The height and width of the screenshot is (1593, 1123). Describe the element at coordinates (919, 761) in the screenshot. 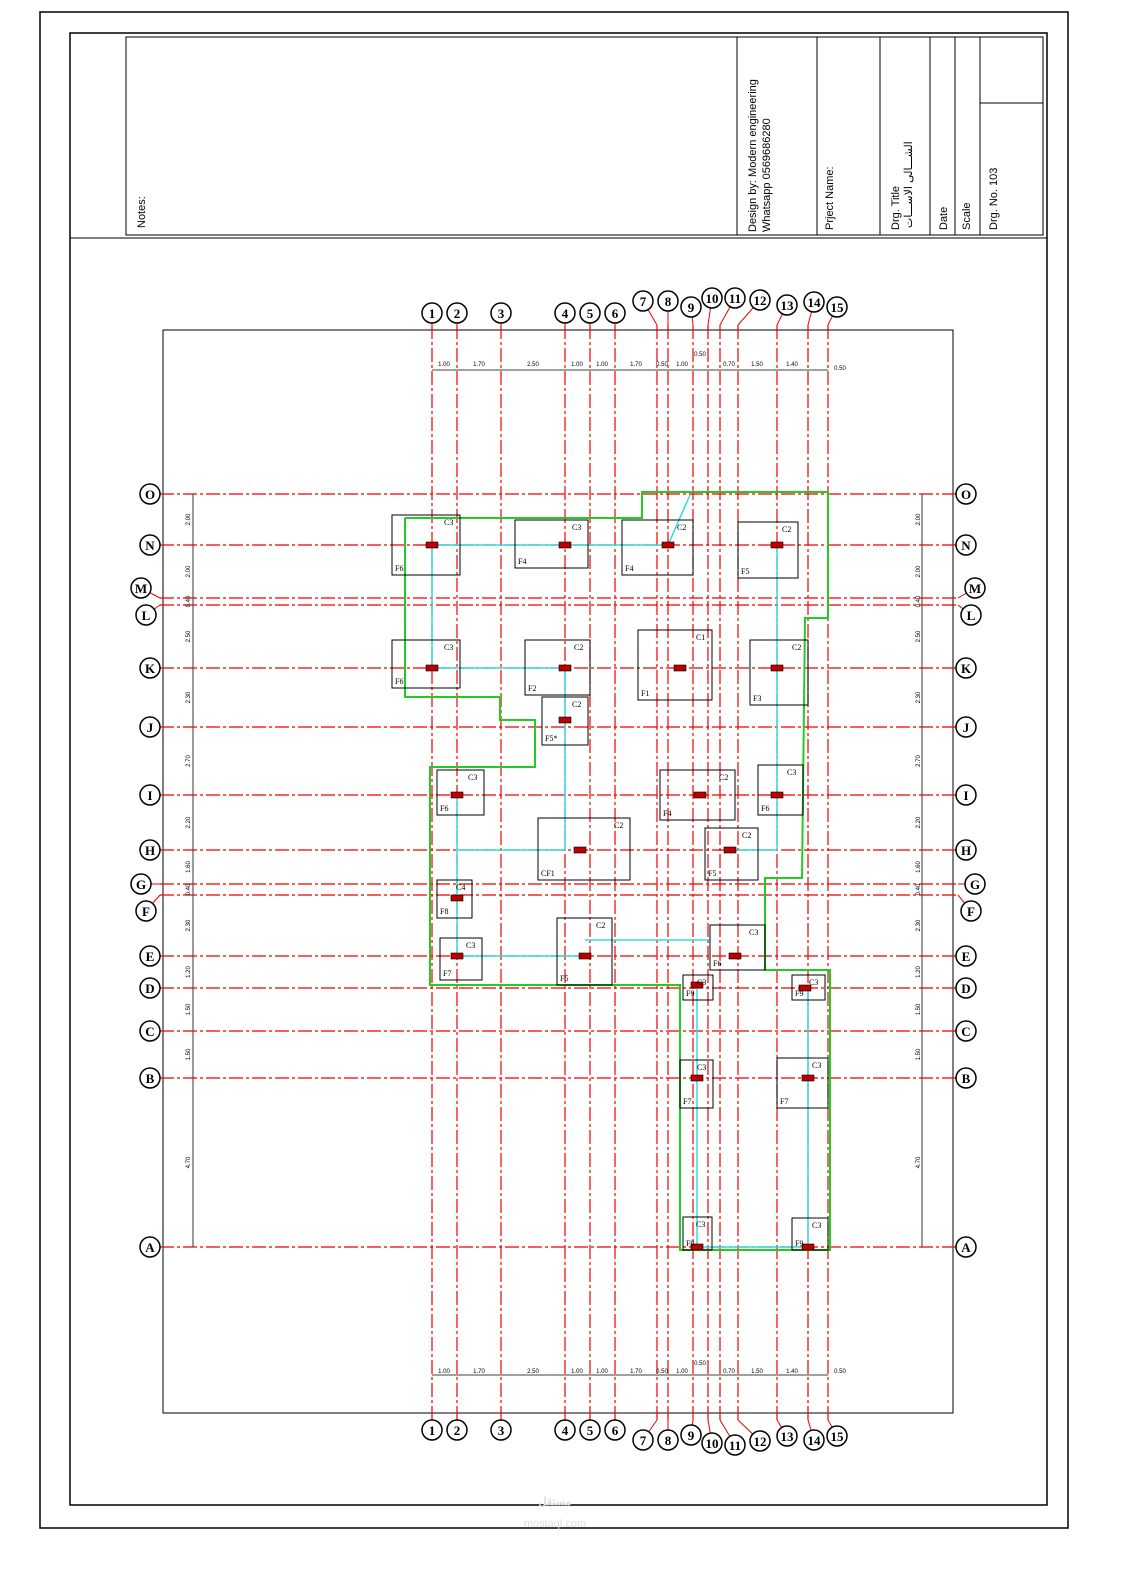

I see `row-dimension: 2.70` at that location.